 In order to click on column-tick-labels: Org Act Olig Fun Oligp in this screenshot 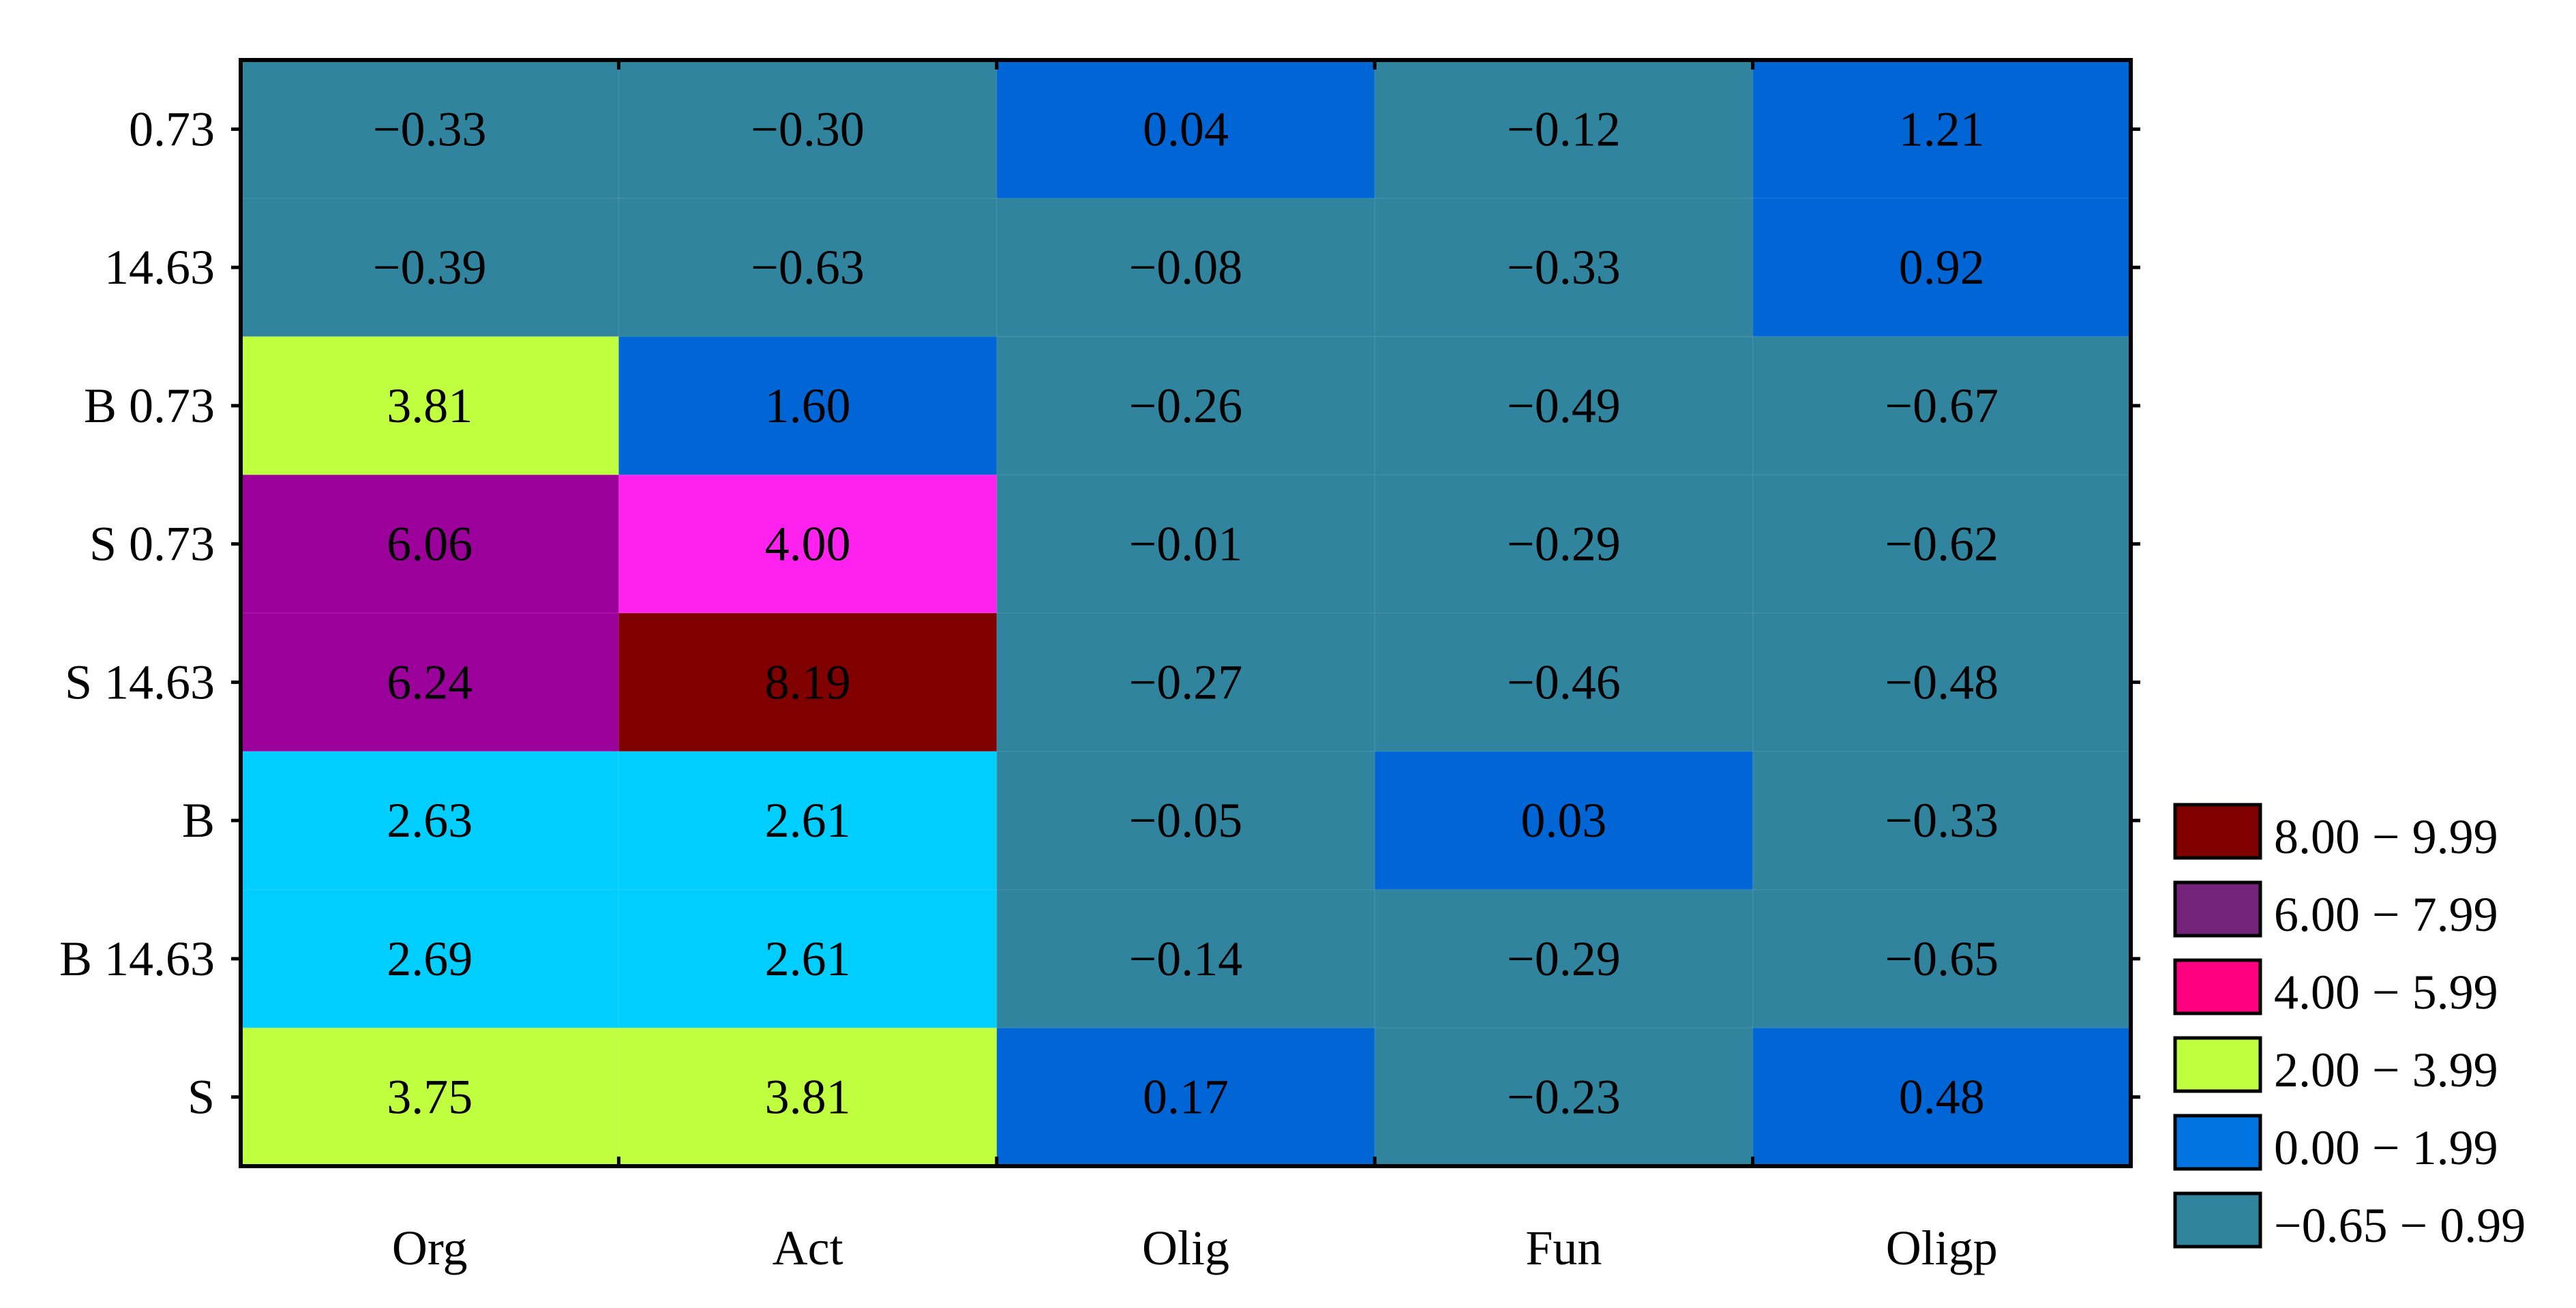, I will do `click(1195, 1248)`.